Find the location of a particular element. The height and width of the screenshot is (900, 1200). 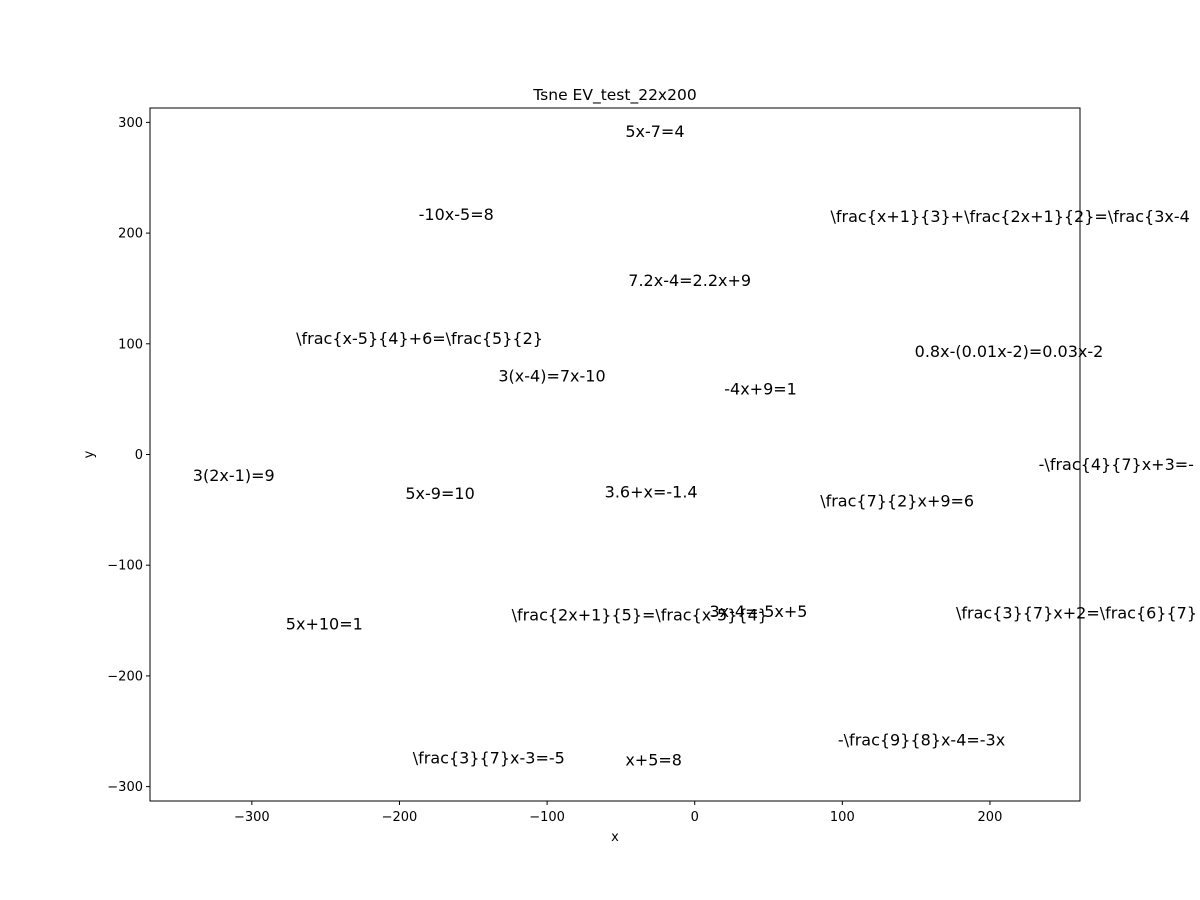

x-tick-label: 100 is located at coordinates (842, 817).